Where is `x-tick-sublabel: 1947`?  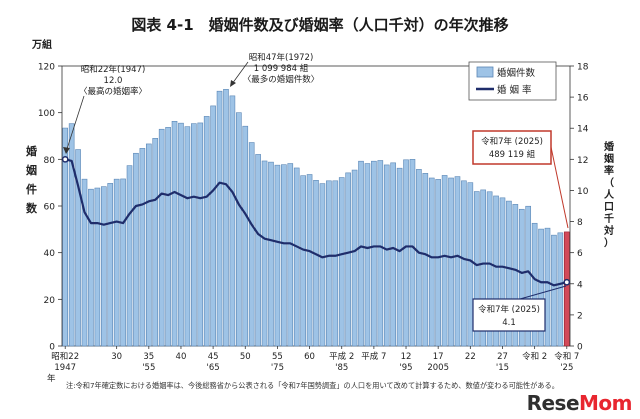
x-tick-sublabel: 1947 is located at coordinates (65, 368).